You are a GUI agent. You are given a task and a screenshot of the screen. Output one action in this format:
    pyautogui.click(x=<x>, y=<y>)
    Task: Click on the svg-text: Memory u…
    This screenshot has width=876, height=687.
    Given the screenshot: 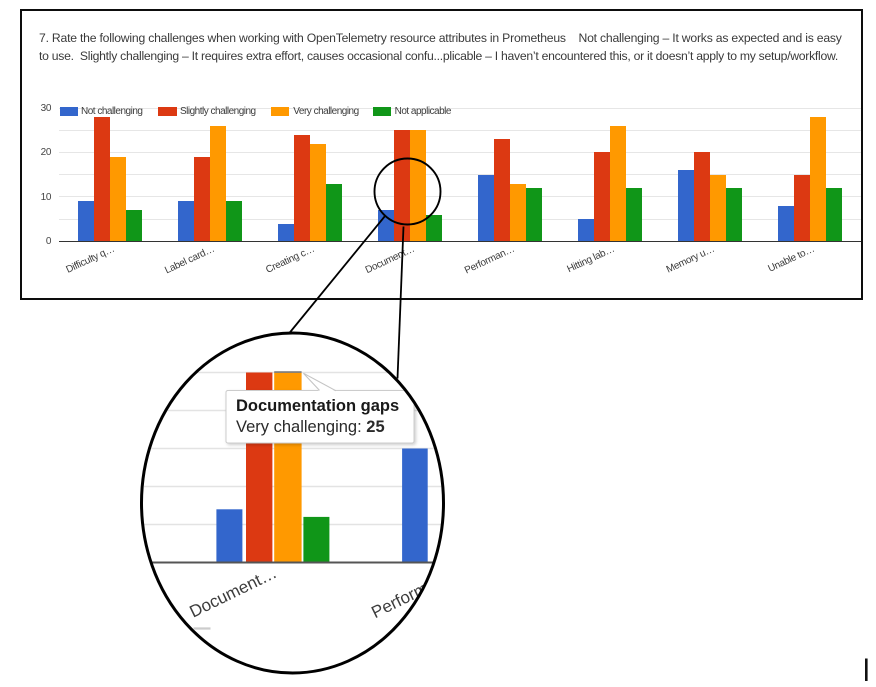 What is the action you would take?
    pyautogui.click(x=691, y=260)
    